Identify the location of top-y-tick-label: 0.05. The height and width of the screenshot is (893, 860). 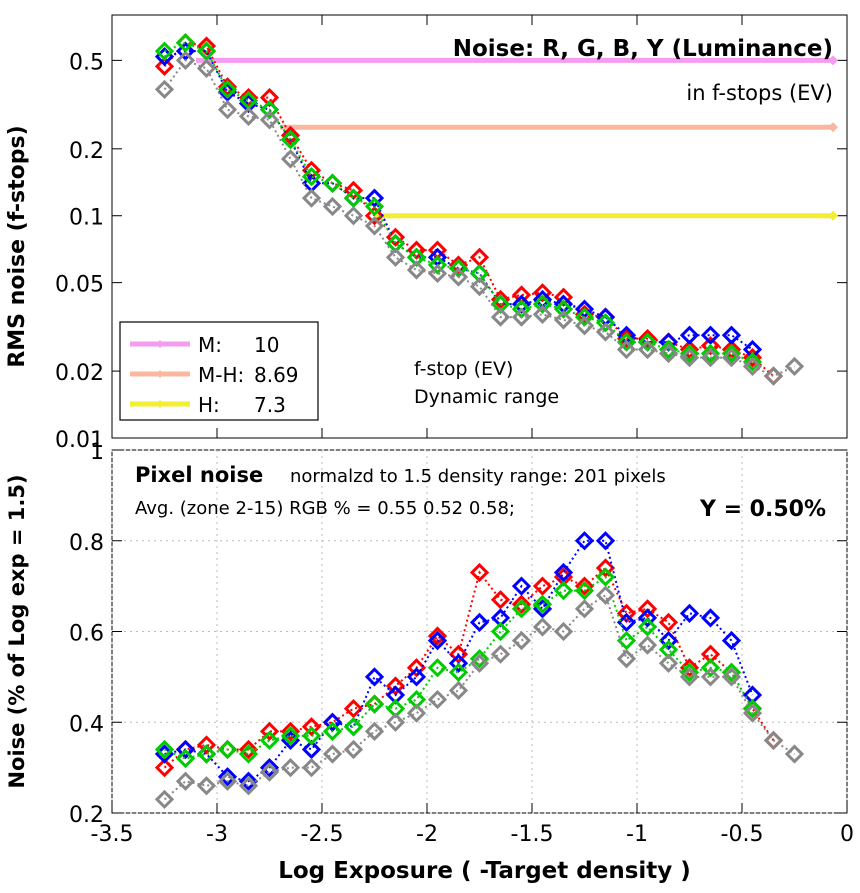
(79, 285).